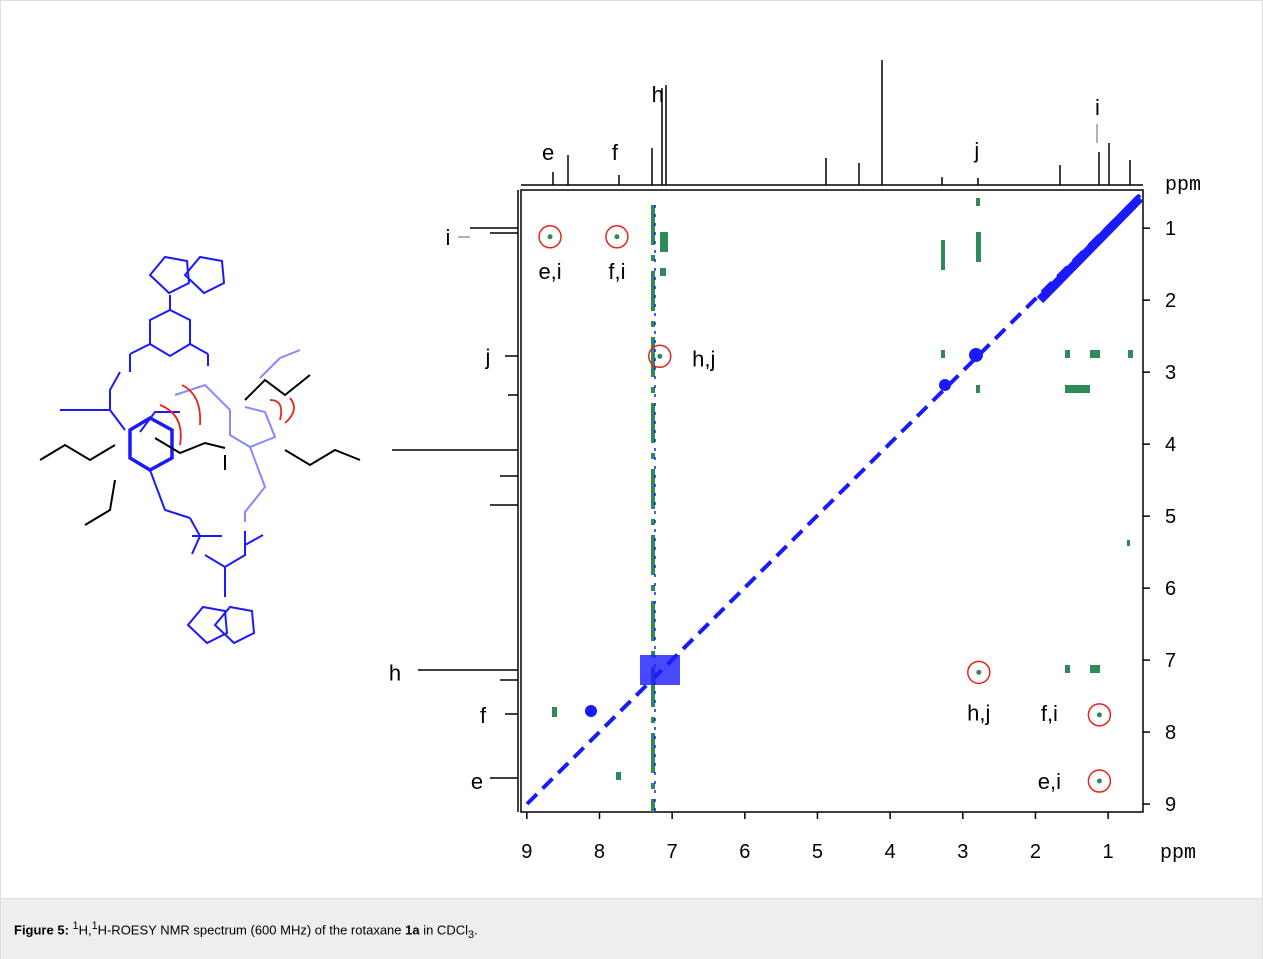 This screenshot has height=959, width=1263. Describe the element at coordinates (476, 930) in the screenshot. I see `caption-part: .` at that location.